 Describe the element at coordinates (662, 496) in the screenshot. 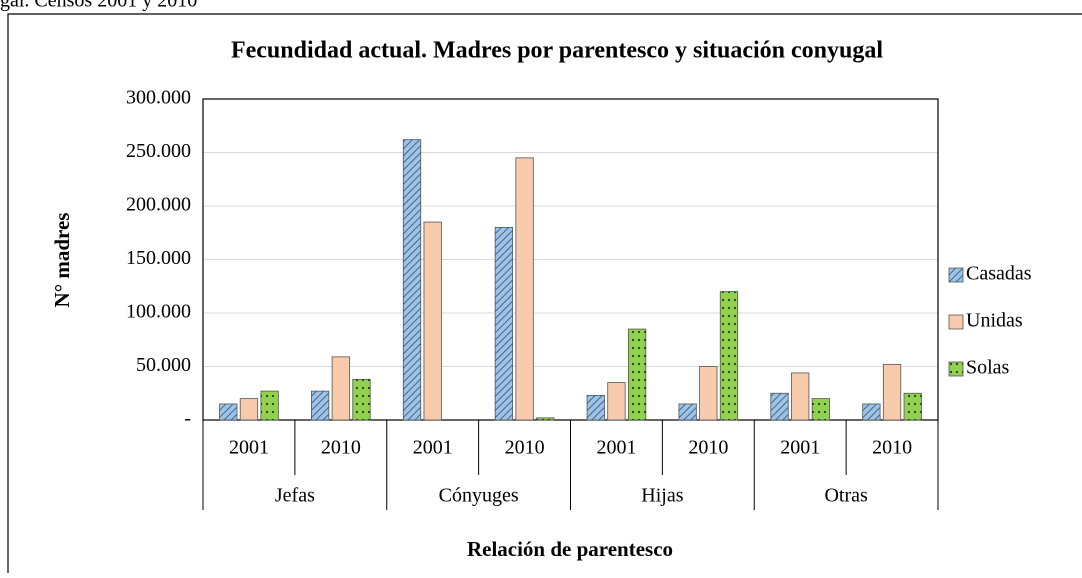

I see `group-label: Hijas` at that location.